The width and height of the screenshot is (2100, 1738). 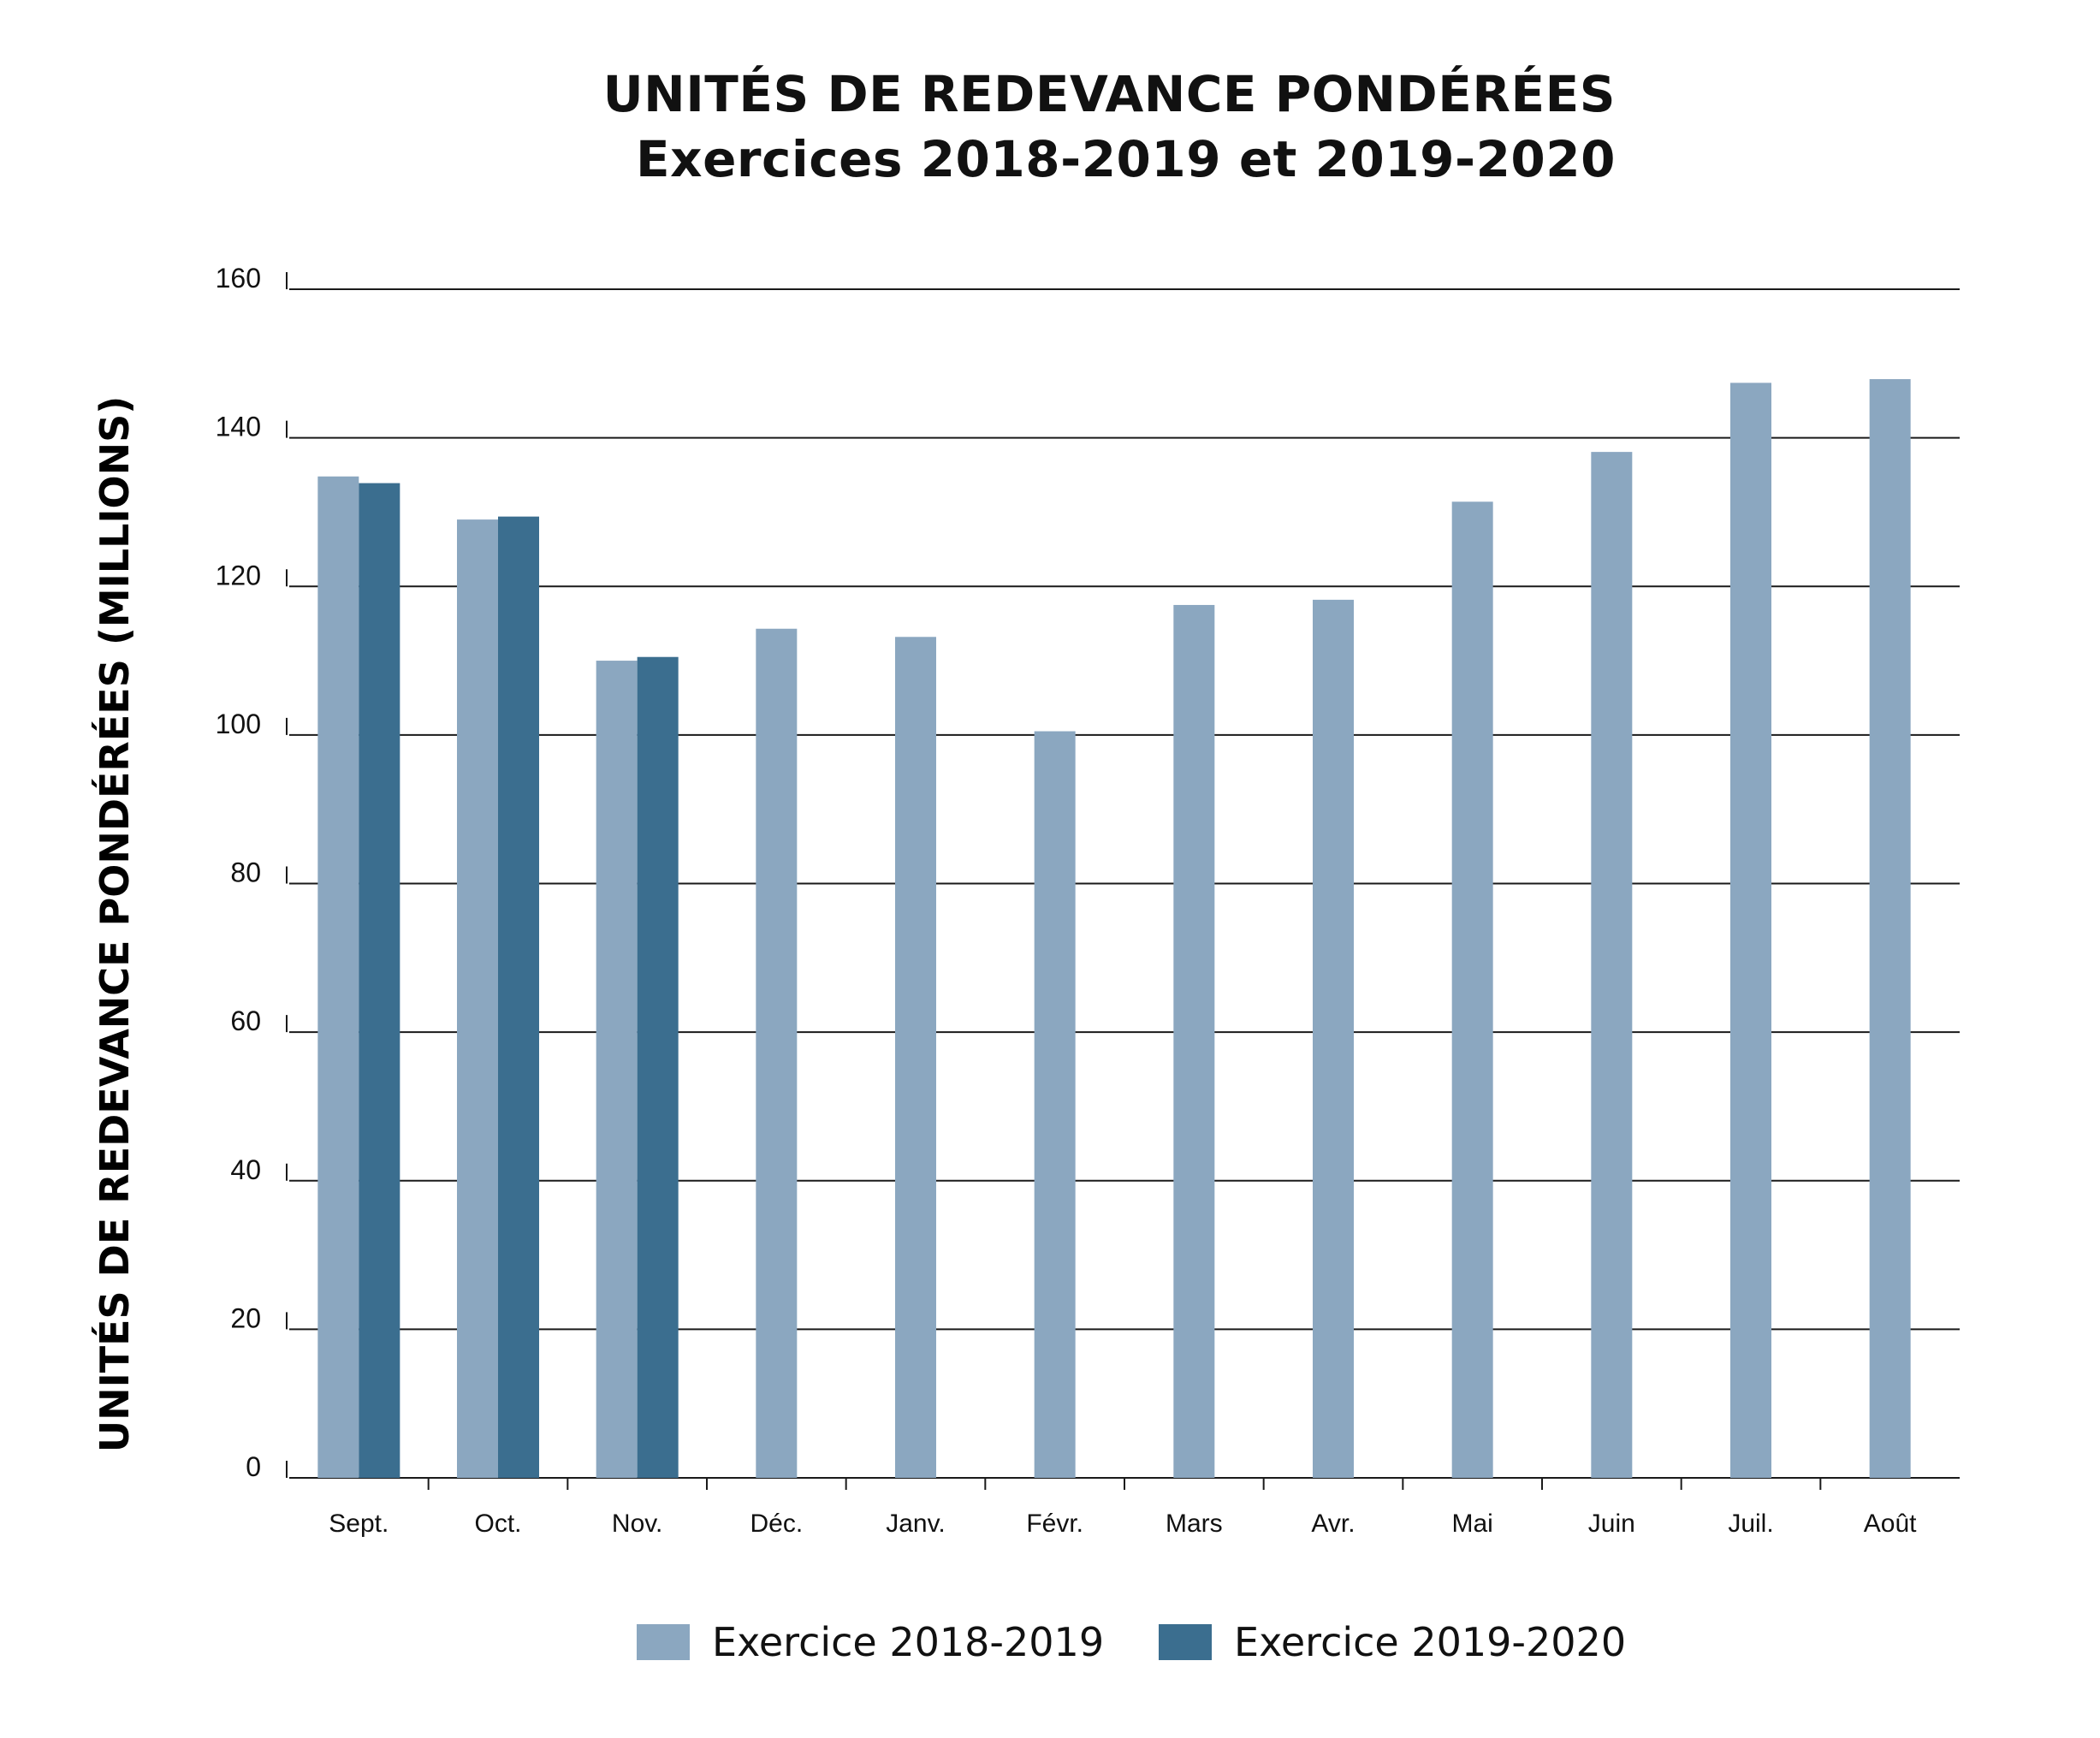 What do you see at coordinates (238, 724) in the screenshot?
I see `y-tick-label-100: 100` at bounding box center [238, 724].